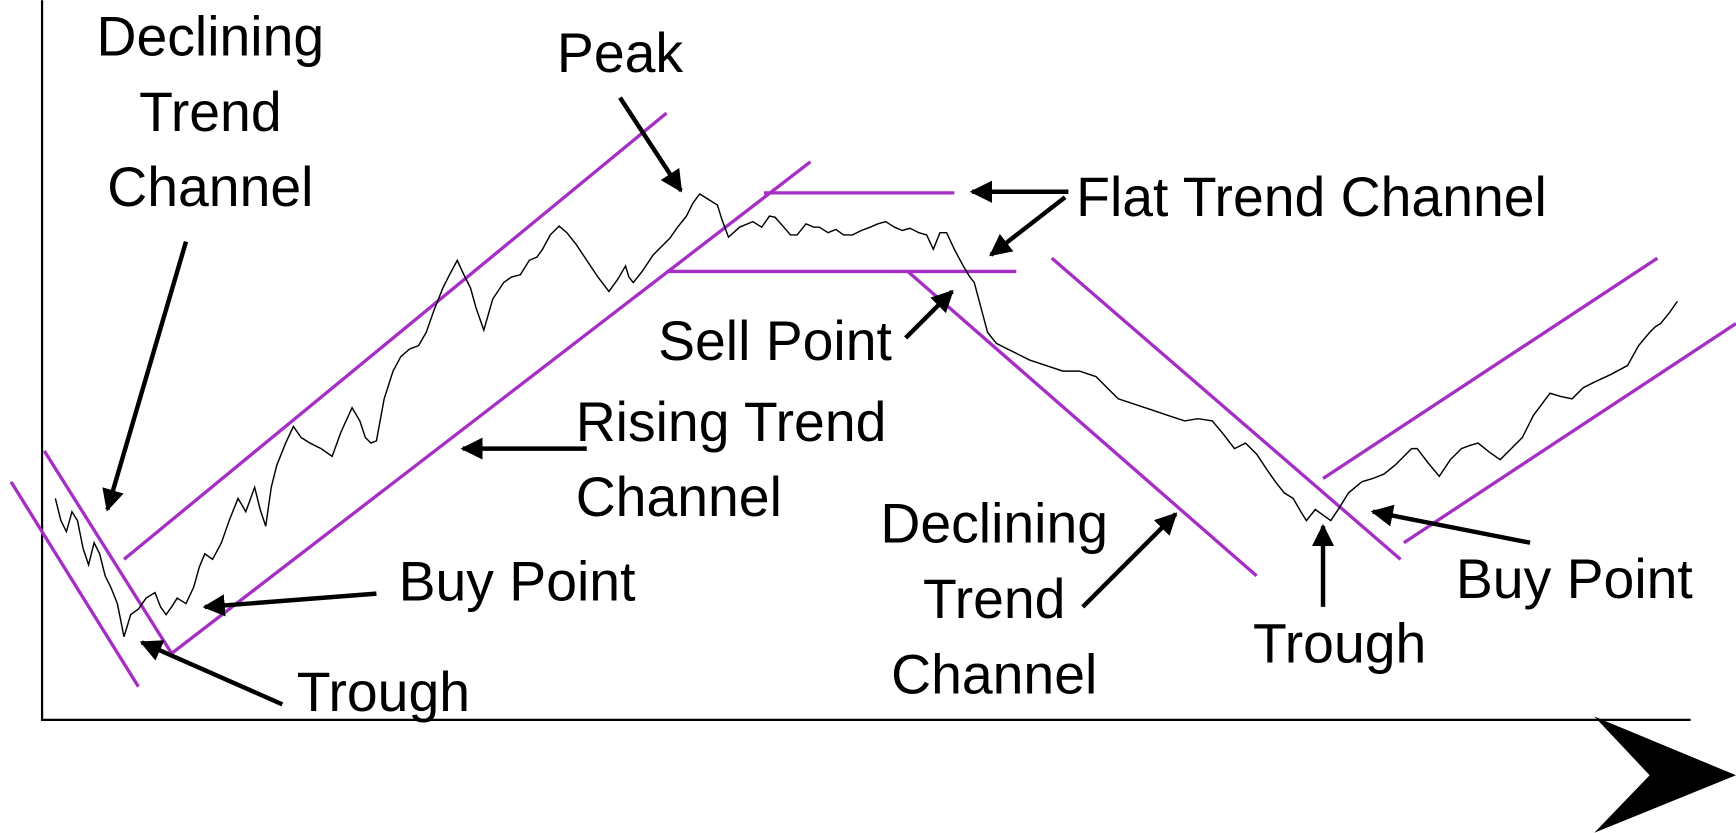 The width and height of the screenshot is (1736, 833). I want to click on label-line: Peak, so click(620, 53).